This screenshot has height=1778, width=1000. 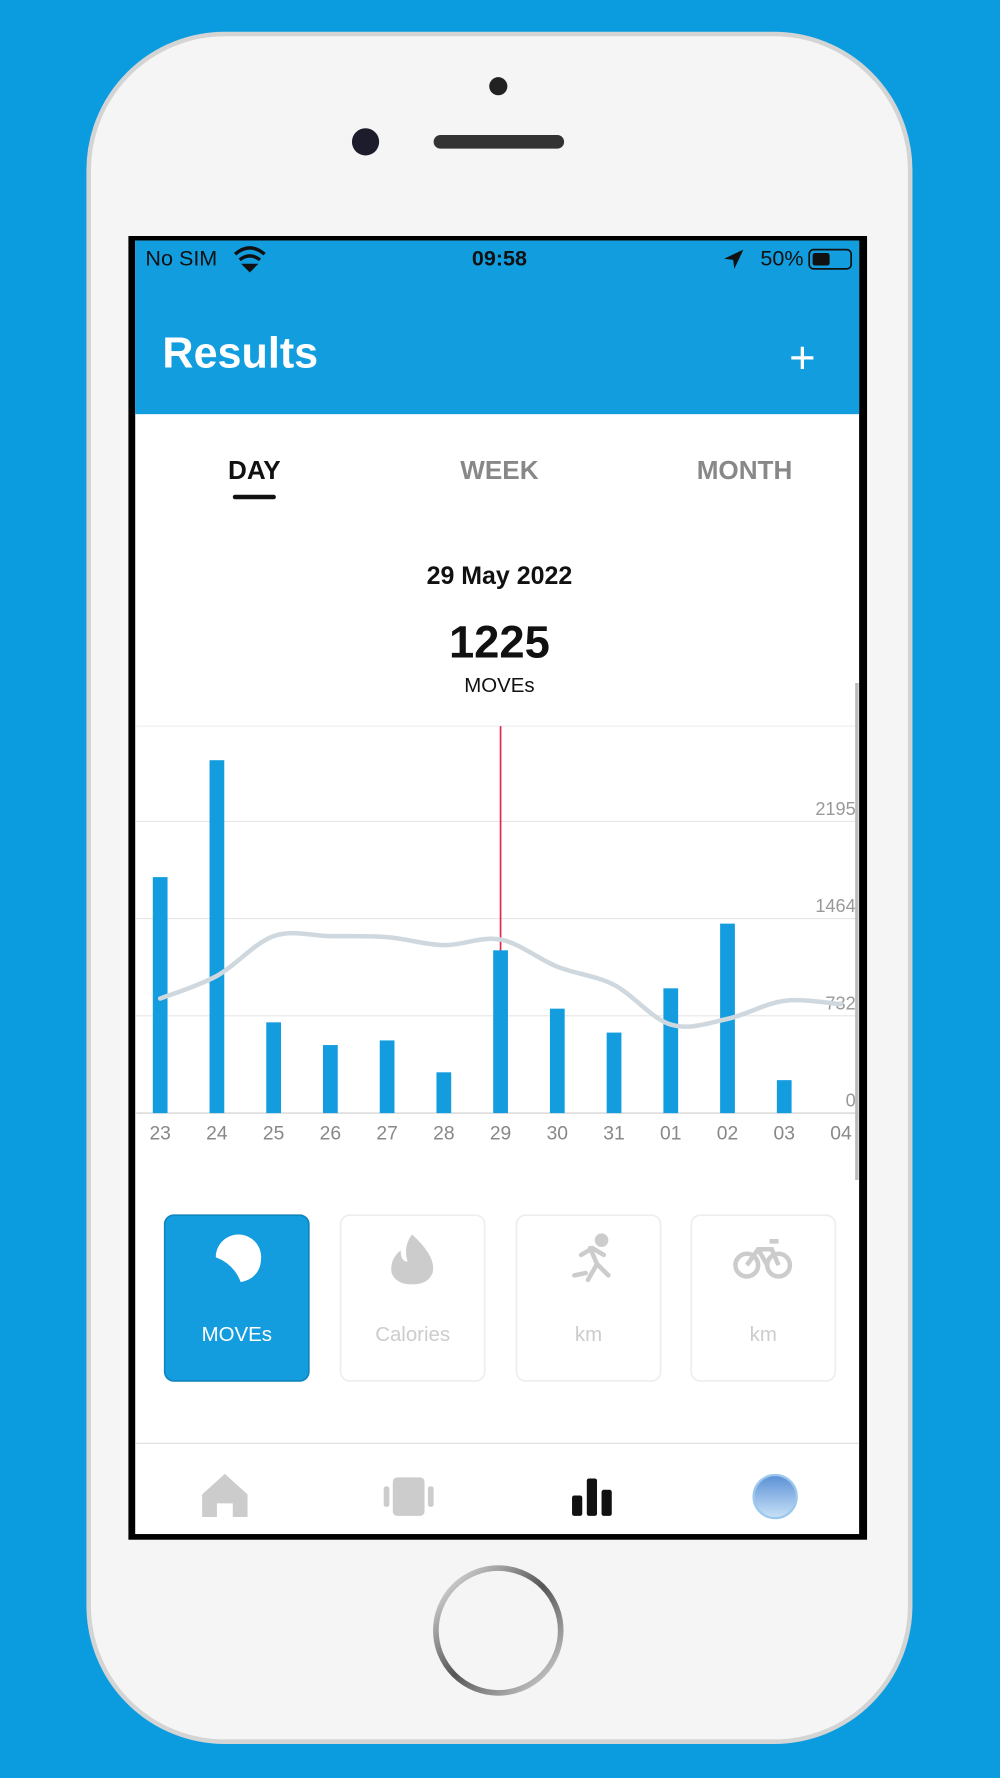 What do you see at coordinates (254, 470) in the screenshot?
I see `tab: DAY` at bounding box center [254, 470].